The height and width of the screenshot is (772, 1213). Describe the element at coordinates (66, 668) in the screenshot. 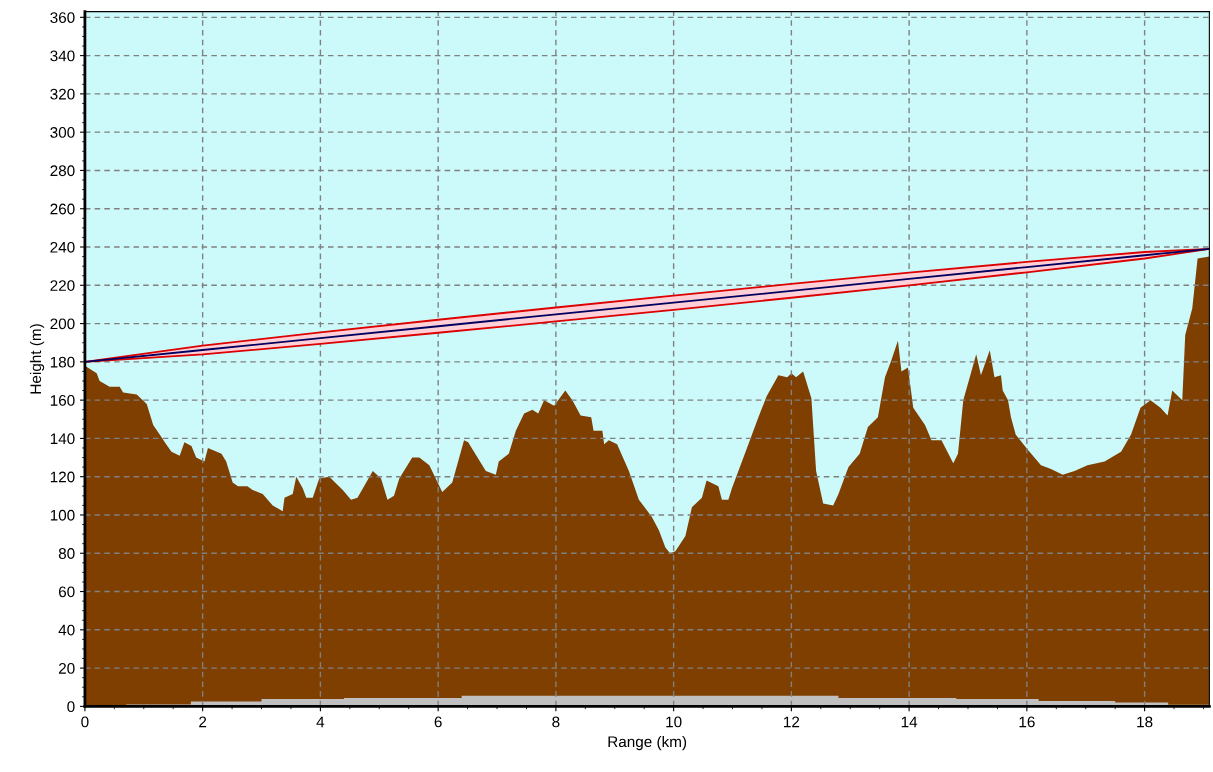

I see `y-tick-label: 20` at that location.